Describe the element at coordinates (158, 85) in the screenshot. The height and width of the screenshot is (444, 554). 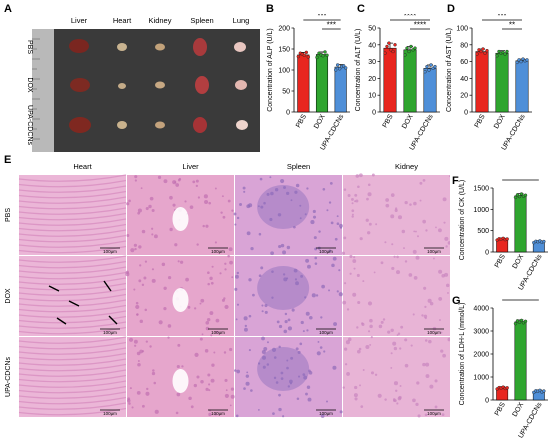
I see `organ-specimens` at that location.